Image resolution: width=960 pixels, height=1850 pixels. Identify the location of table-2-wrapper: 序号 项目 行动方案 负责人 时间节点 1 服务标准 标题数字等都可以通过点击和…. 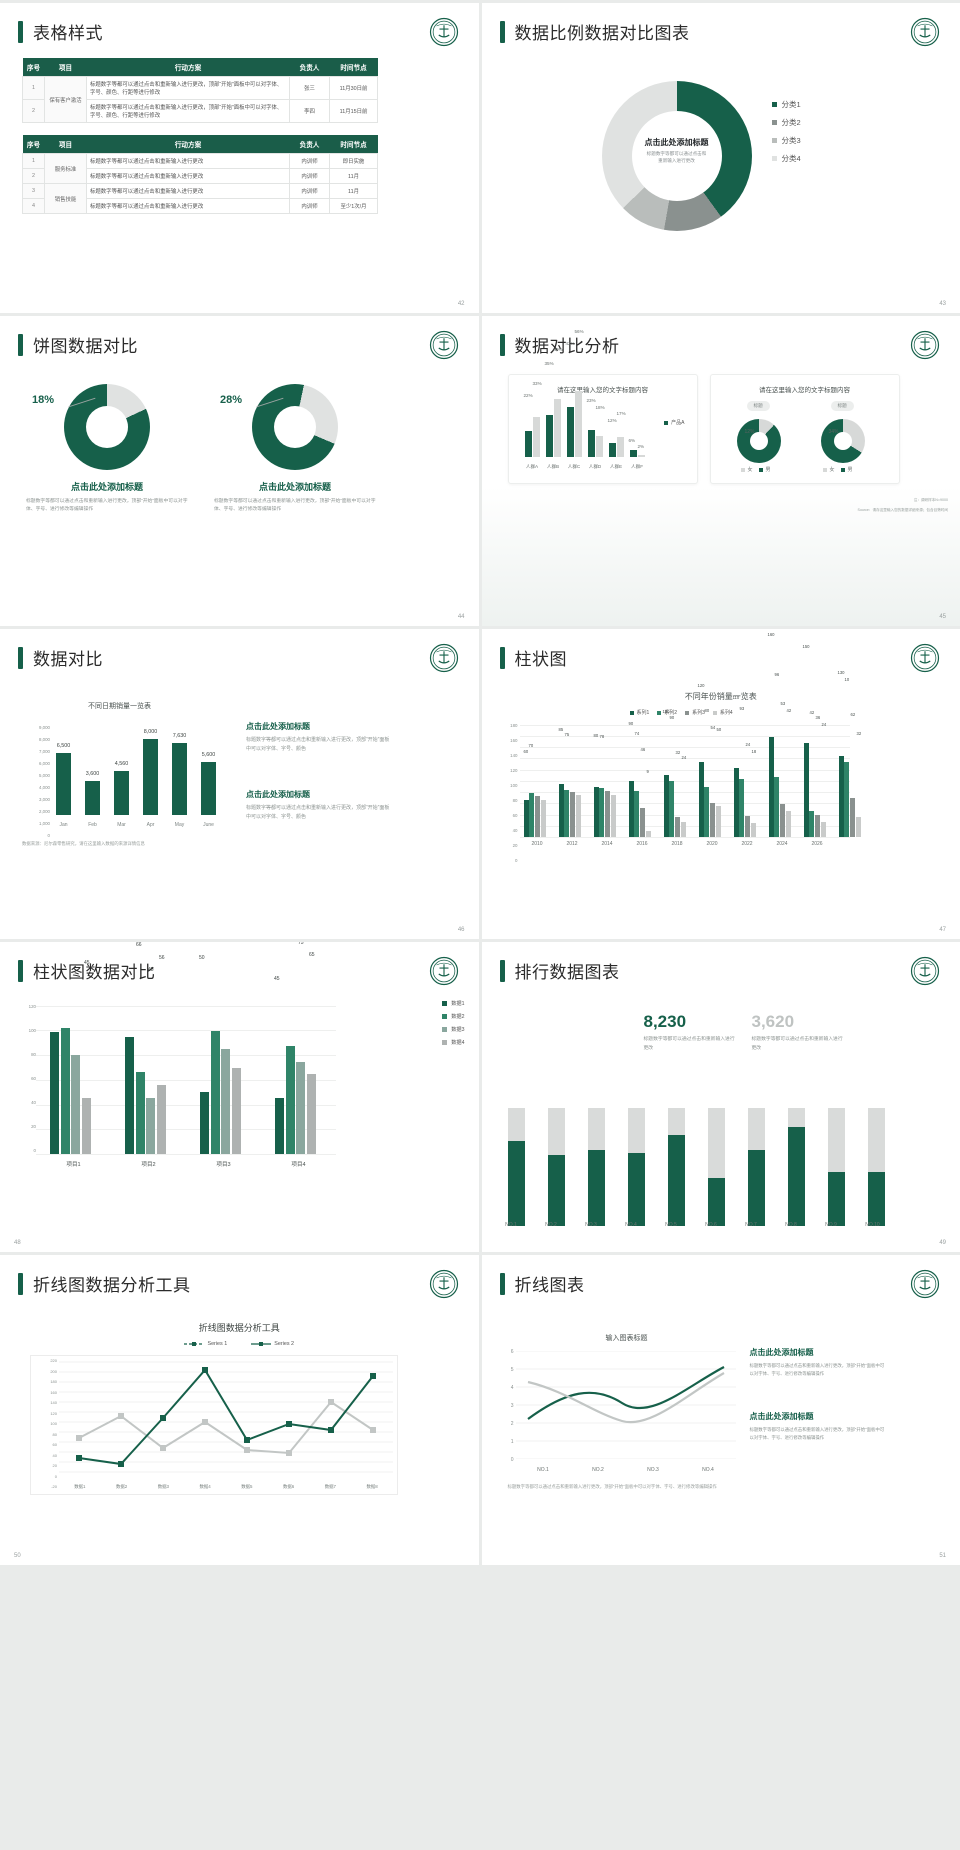
(239, 174).